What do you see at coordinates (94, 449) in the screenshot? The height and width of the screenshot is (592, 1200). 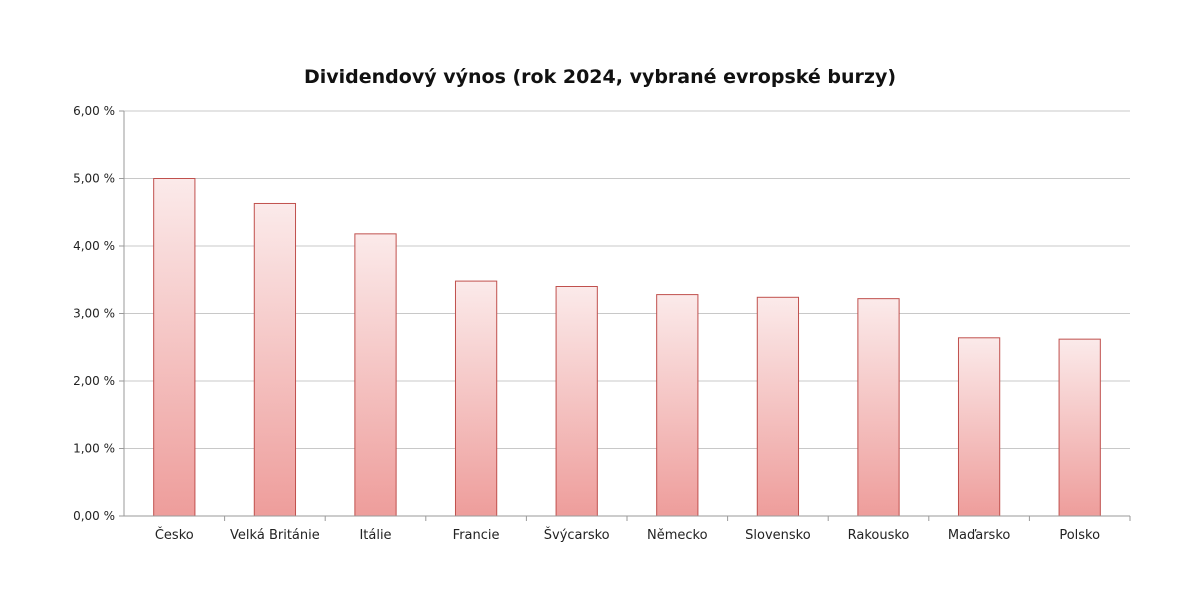 I see `y-tick-label: 1,00 %` at bounding box center [94, 449].